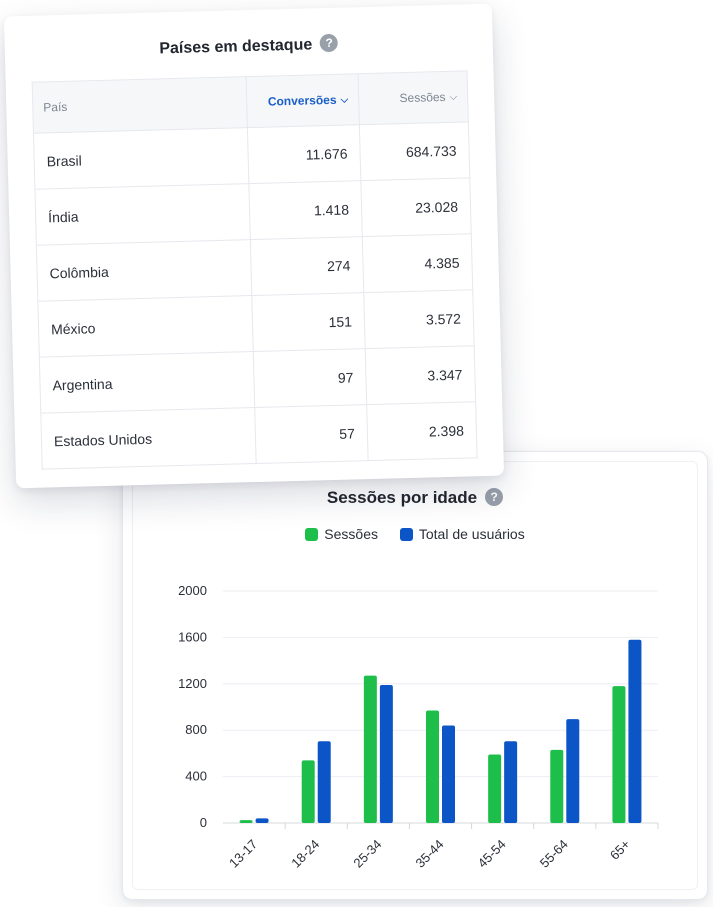  What do you see at coordinates (243, 854) in the screenshot?
I see `x-tick-label: 13-17` at bounding box center [243, 854].